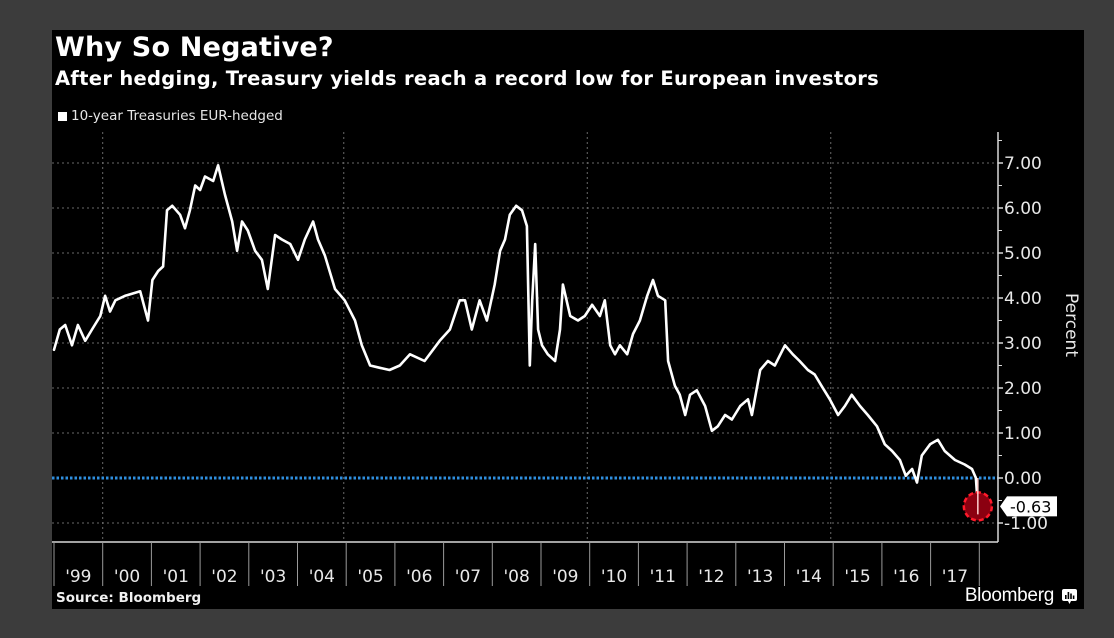  I want to click on x-tick-label: '08, so click(516, 577).